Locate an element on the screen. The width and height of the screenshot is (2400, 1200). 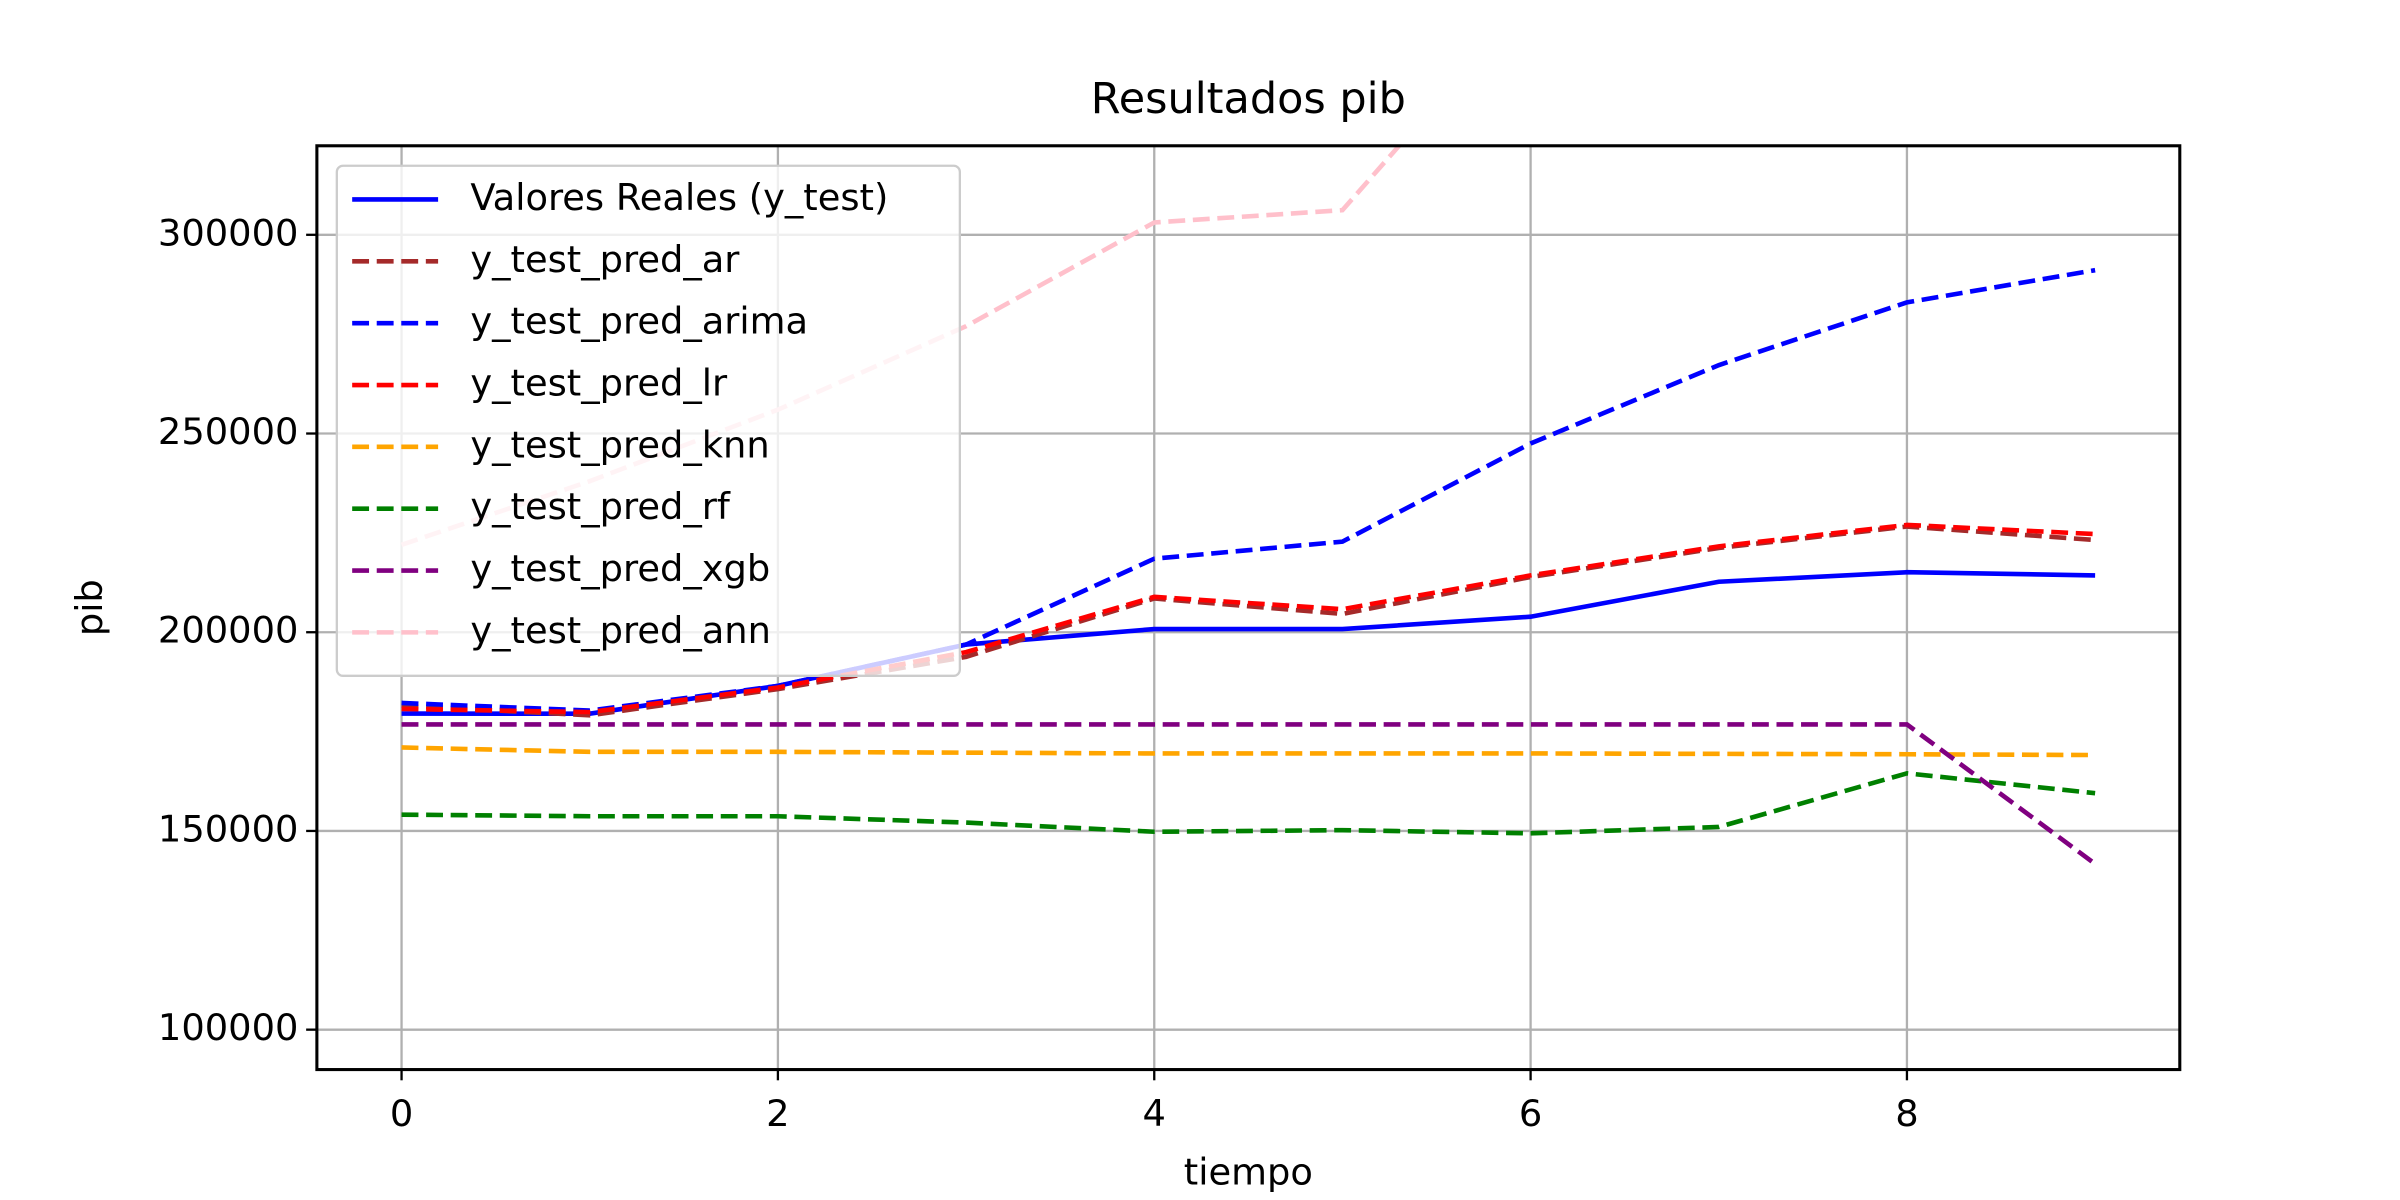
legend-label: y_test_pred_knn is located at coordinates (619, 444).